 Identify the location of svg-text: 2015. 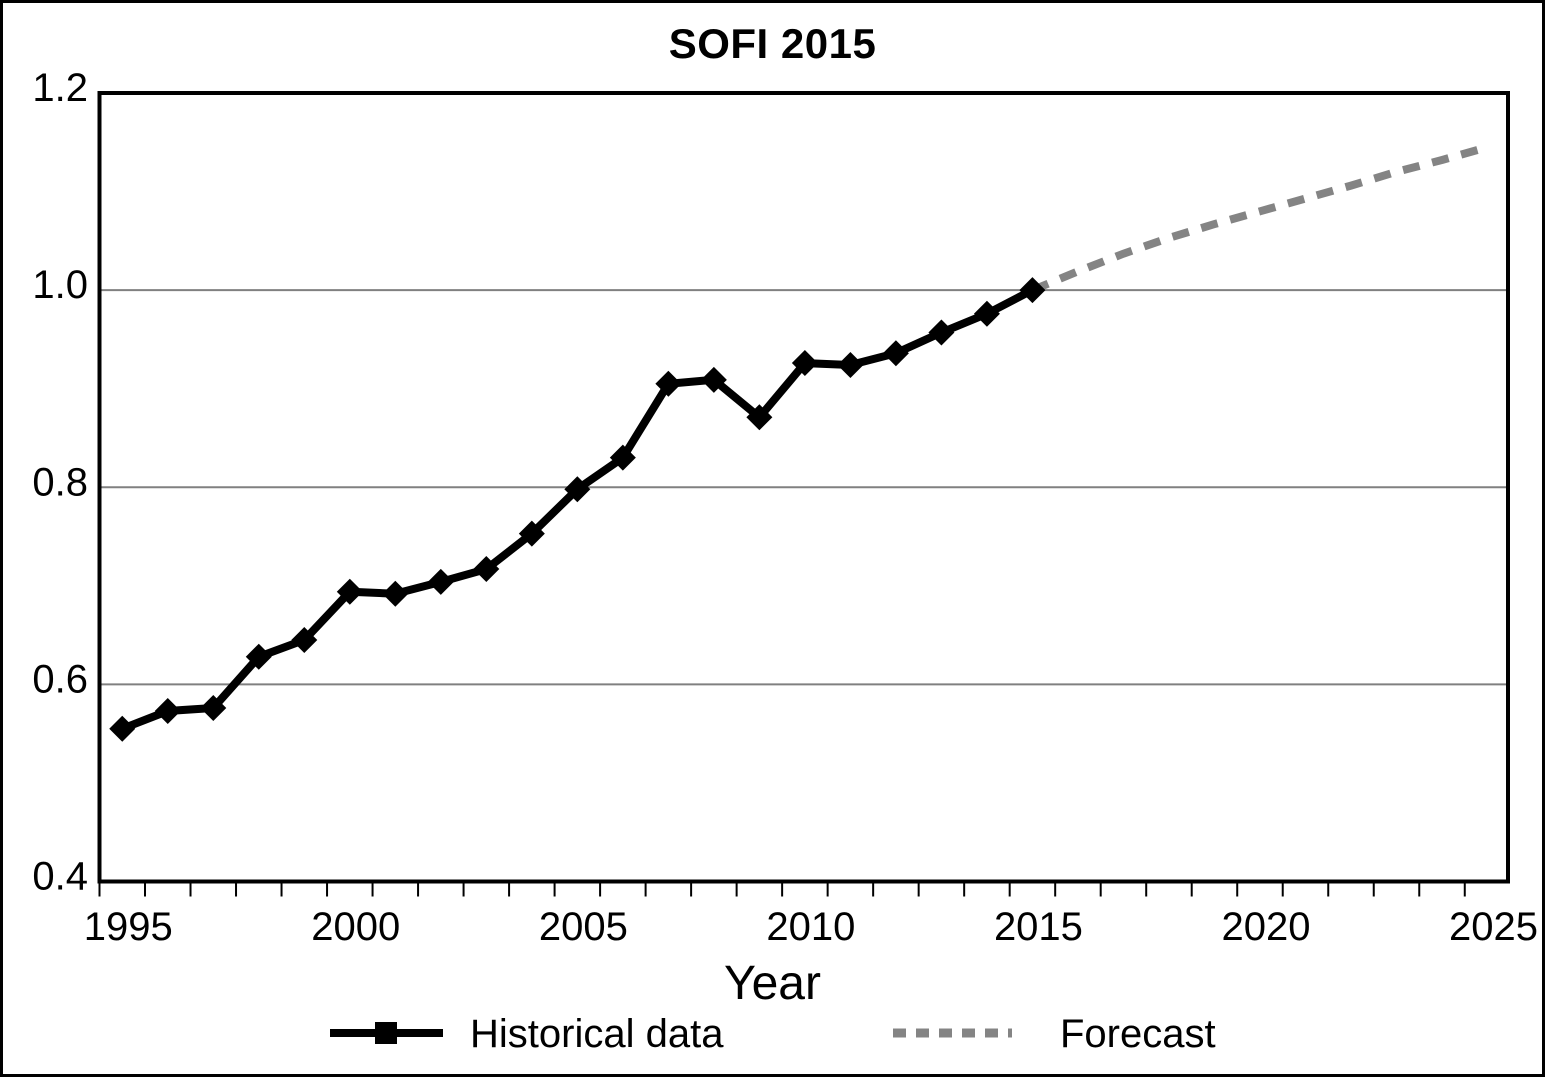
(1038, 927).